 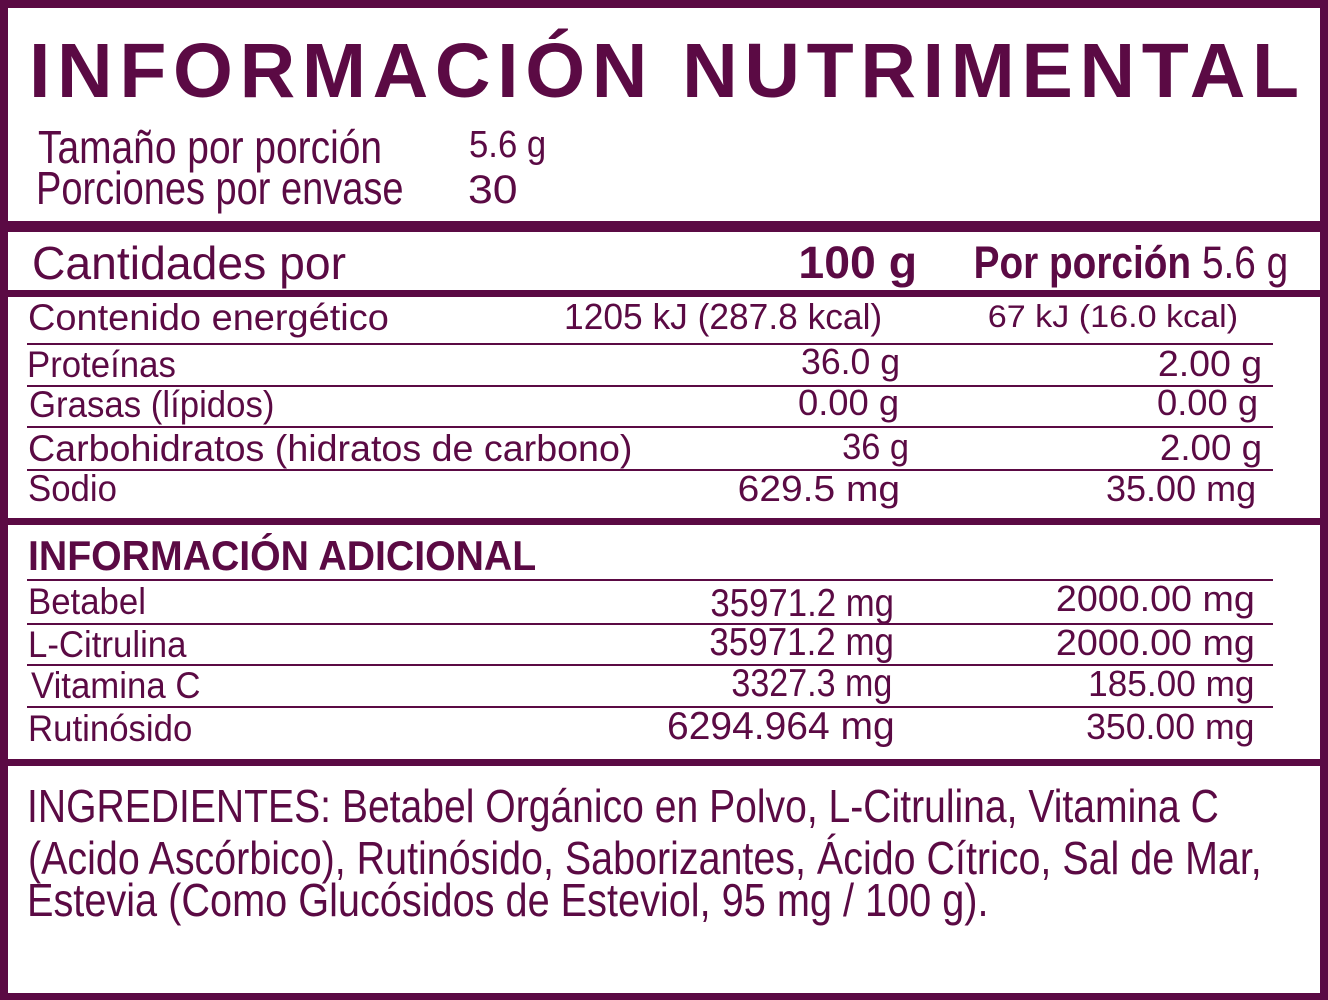 What do you see at coordinates (1113, 316) in the screenshot?
I see `nutrient-portion-value: 67 kJ (16.0 kcal)` at bounding box center [1113, 316].